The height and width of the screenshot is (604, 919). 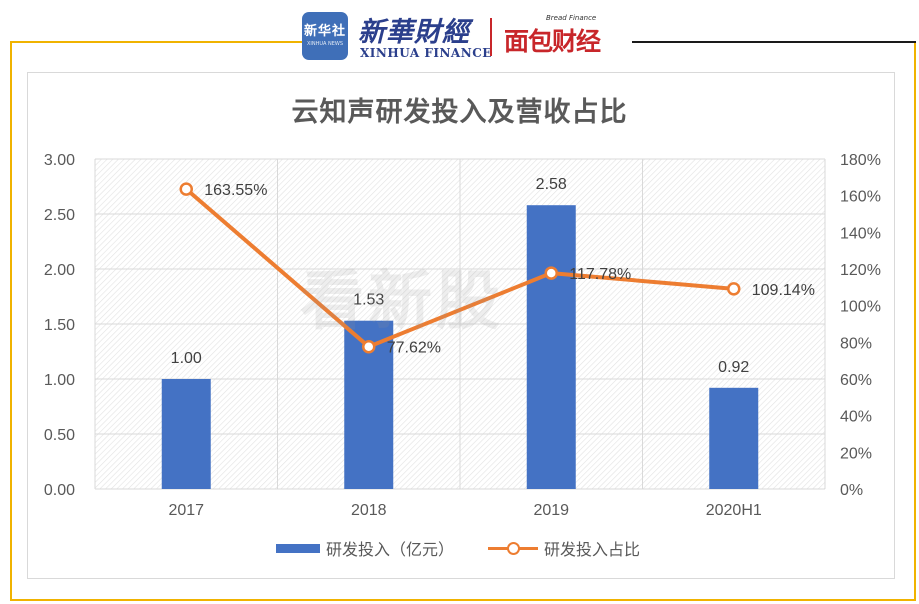 What do you see at coordinates (552, 41) in the screenshot?
I see `brand2-cn-text: 面包财经` at bounding box center [552, 41].